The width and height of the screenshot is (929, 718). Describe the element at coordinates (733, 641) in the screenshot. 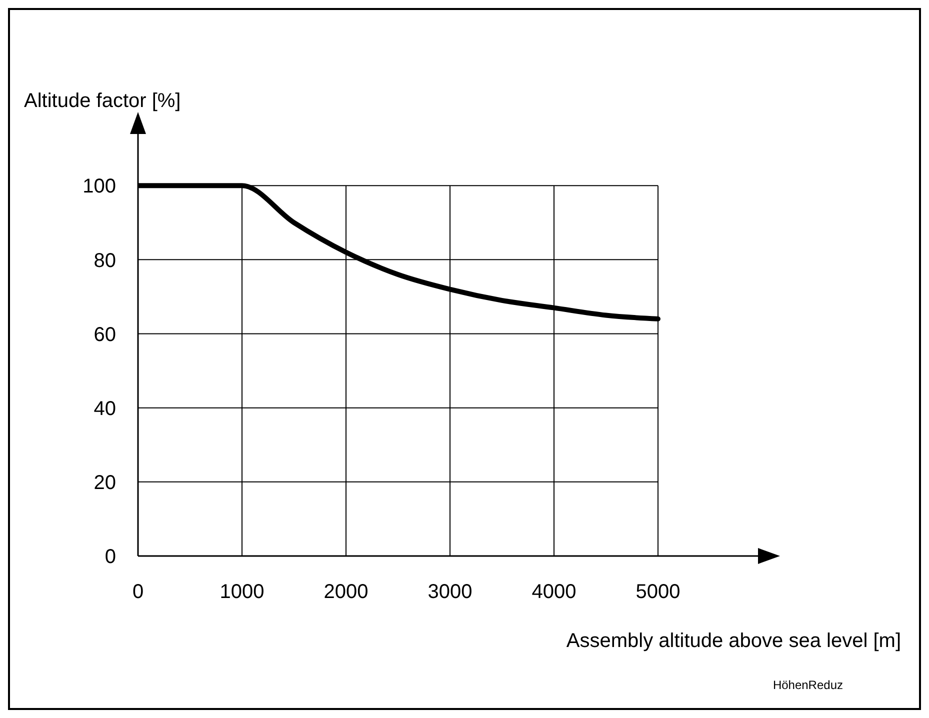

I see `x-axis-title: Assembly altitude above sea level [m]` at that location.